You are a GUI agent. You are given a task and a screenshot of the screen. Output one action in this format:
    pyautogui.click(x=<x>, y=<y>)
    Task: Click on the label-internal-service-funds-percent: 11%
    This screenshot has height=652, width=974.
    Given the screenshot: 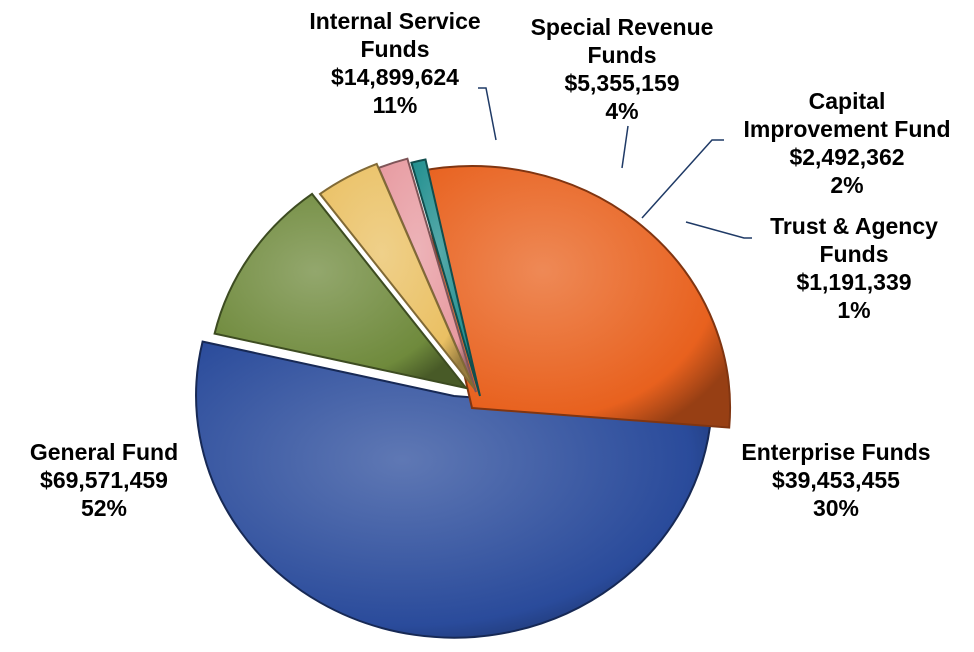 What is the action you would take?
    pyautogui.click(x=395, y=105)
    